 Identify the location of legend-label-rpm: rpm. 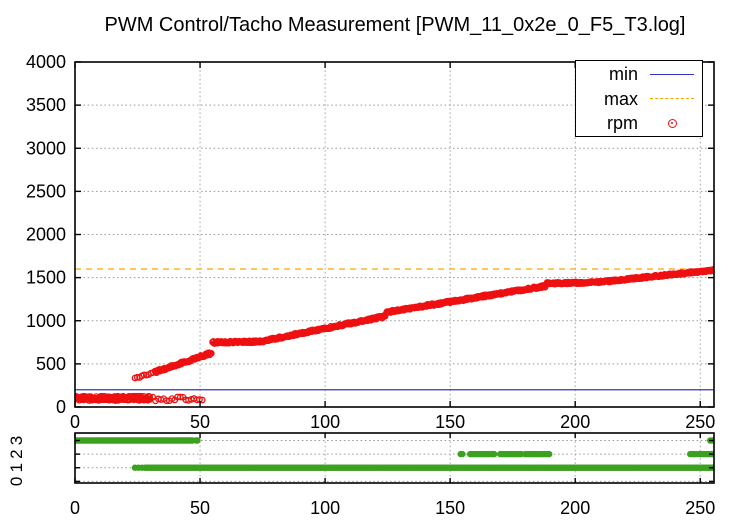
(622, 123).